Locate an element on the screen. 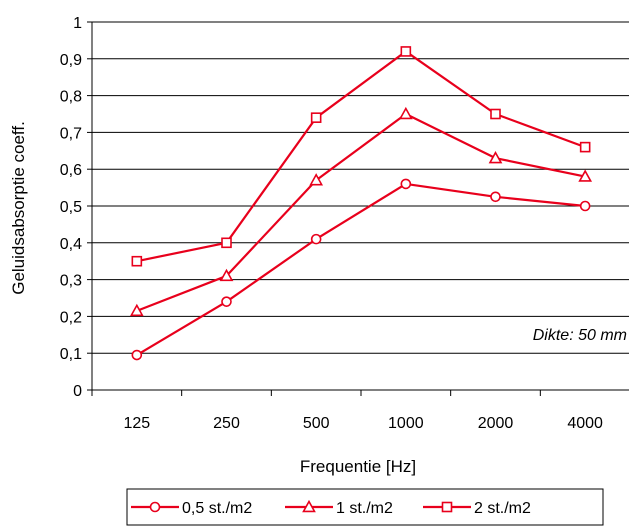 Image resolution: width=629 pixels, height=532 pixels. y-tick-label: 0,6 is located at coordinates (71, 170).